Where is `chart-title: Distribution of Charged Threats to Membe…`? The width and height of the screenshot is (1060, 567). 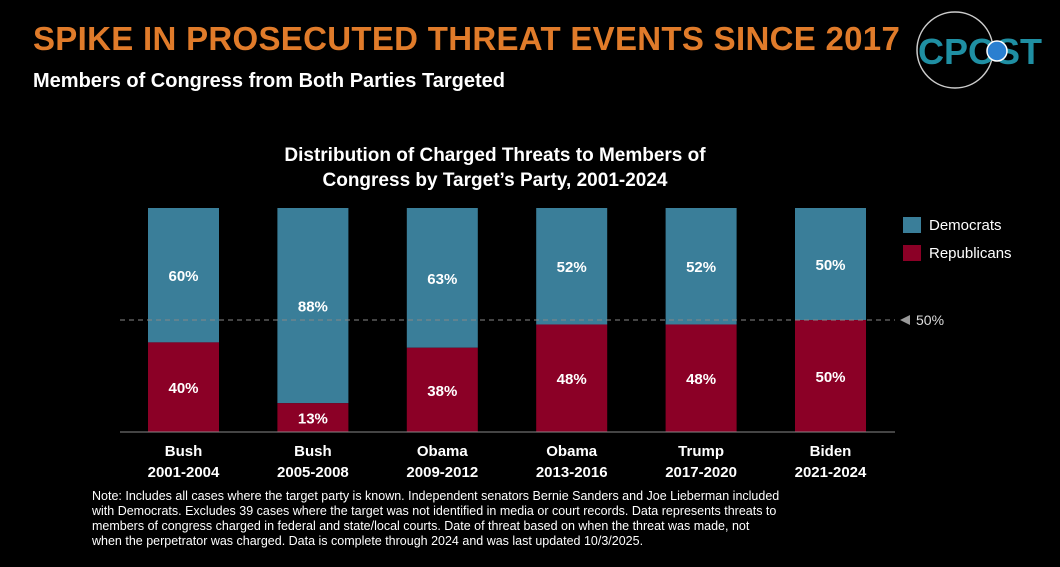 chart-title: Distribution of Charged Threats to Membe… is located at coordinates (495, 168).